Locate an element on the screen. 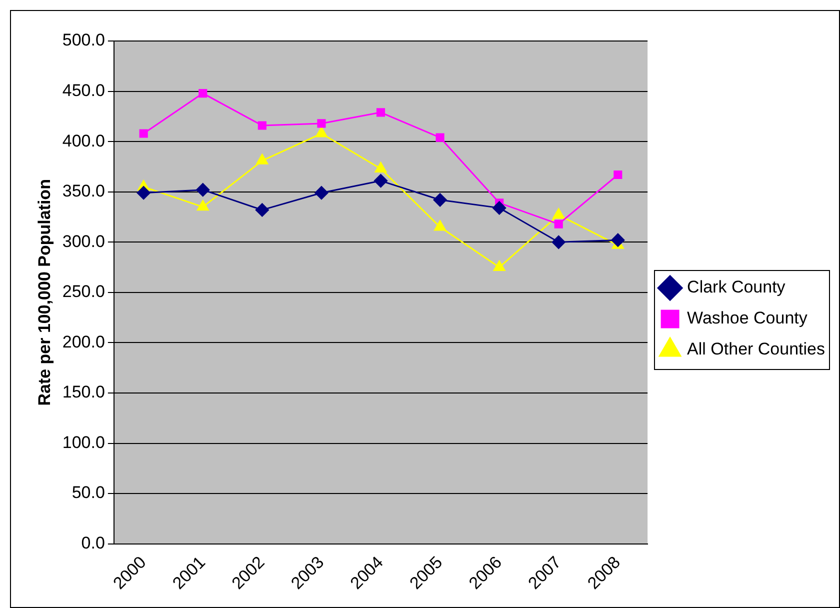 This screenshot has height=608, width=840. y-tick-label: 350.0 is located at coordinates (83, 191).